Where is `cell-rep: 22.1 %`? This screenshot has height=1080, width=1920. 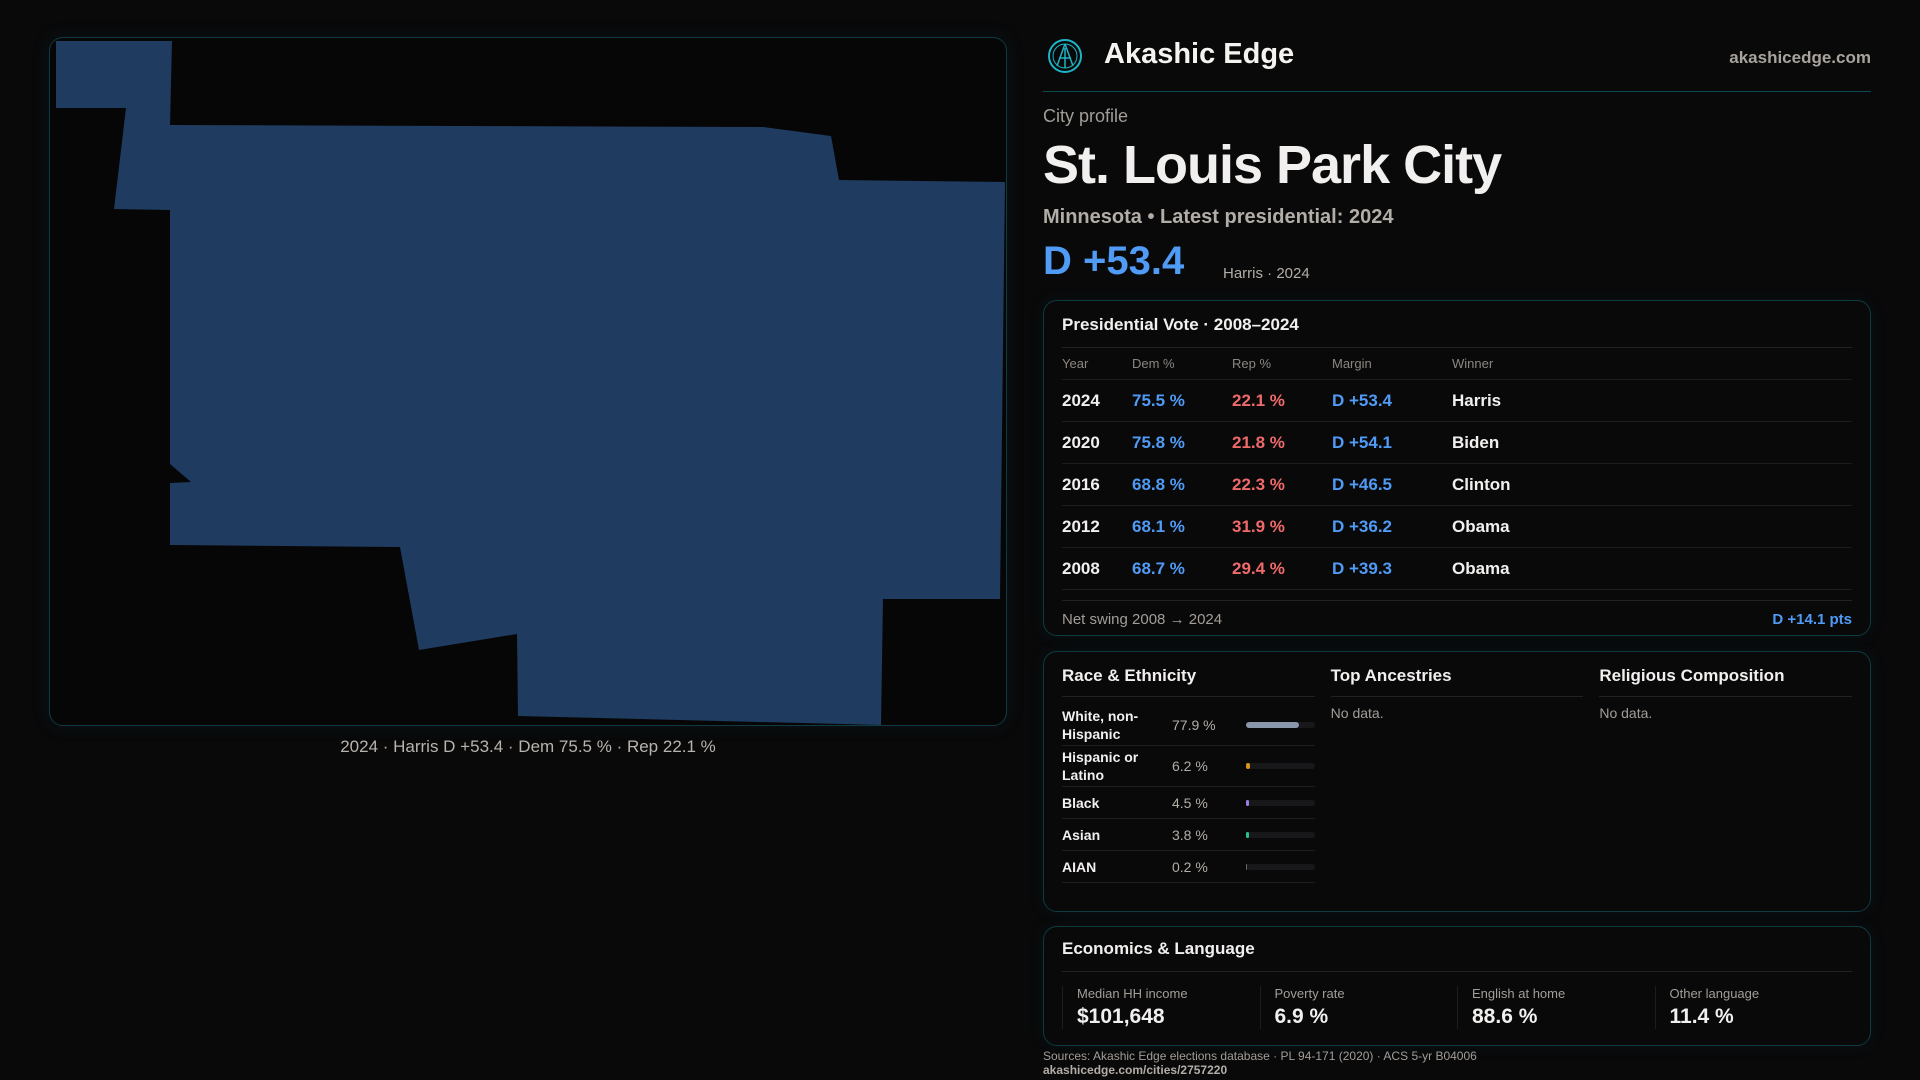 cell-rep: 22.1 % is located at coordinates (1258, 400).